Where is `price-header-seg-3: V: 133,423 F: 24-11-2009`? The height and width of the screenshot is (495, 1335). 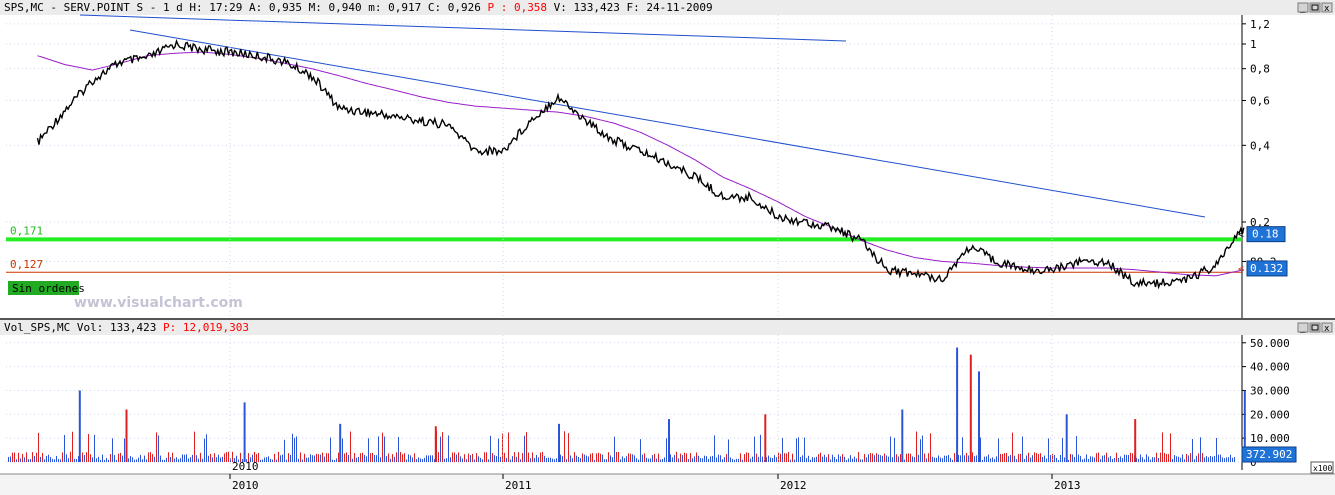
price-header-seg-3: V: 133,423 F: 24-11-2009 is located at coordinates (630, 7).